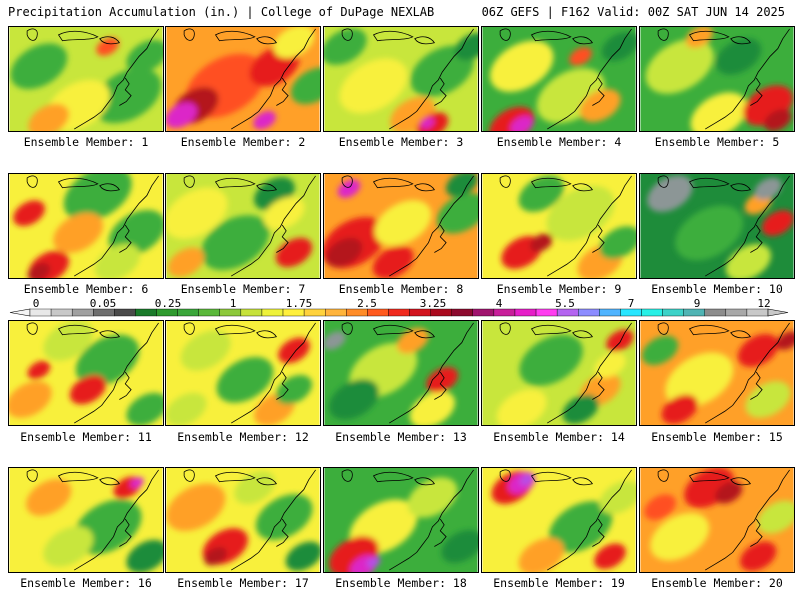 The height and width of the screenshot is (600, 800). I want to click on ensemble-member-label: Ensemble Member: 12, so click(243, 437).